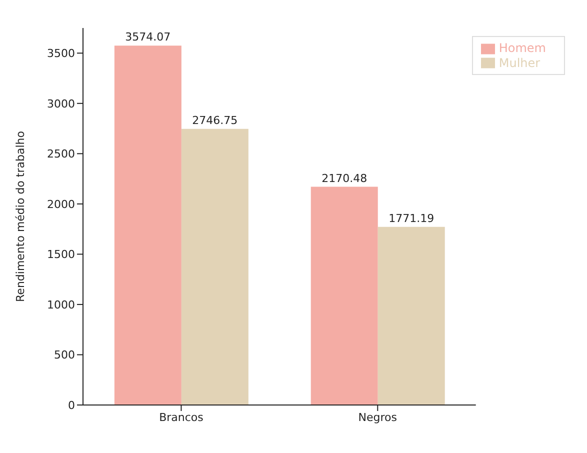 The width and height of the screenshot is (587, 453). Describe the element at coordinates (71, 405) in the screenshot. I see `y-tick-label: 0` at that location.